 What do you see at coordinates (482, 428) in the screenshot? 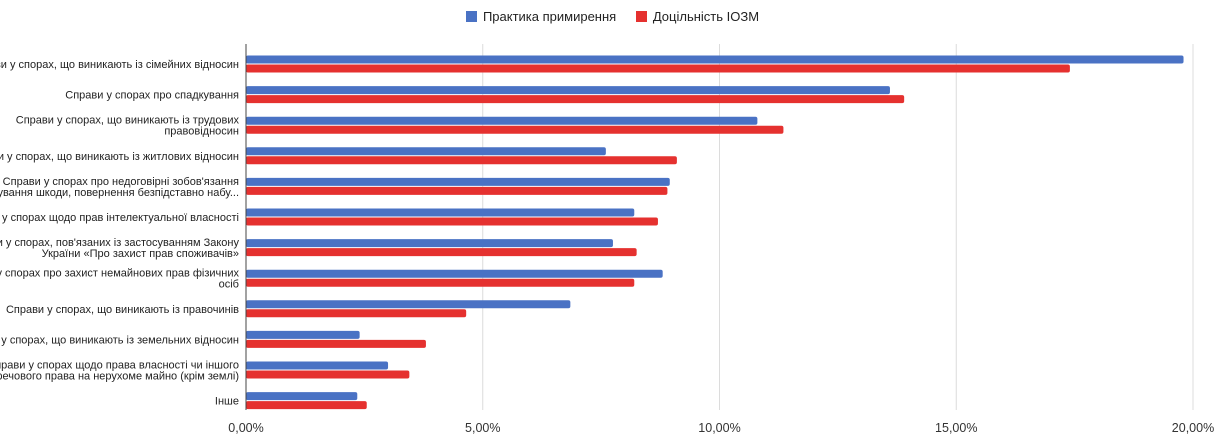
I see `x-tick-label: 5,00%` at bounding box center [482, 428].